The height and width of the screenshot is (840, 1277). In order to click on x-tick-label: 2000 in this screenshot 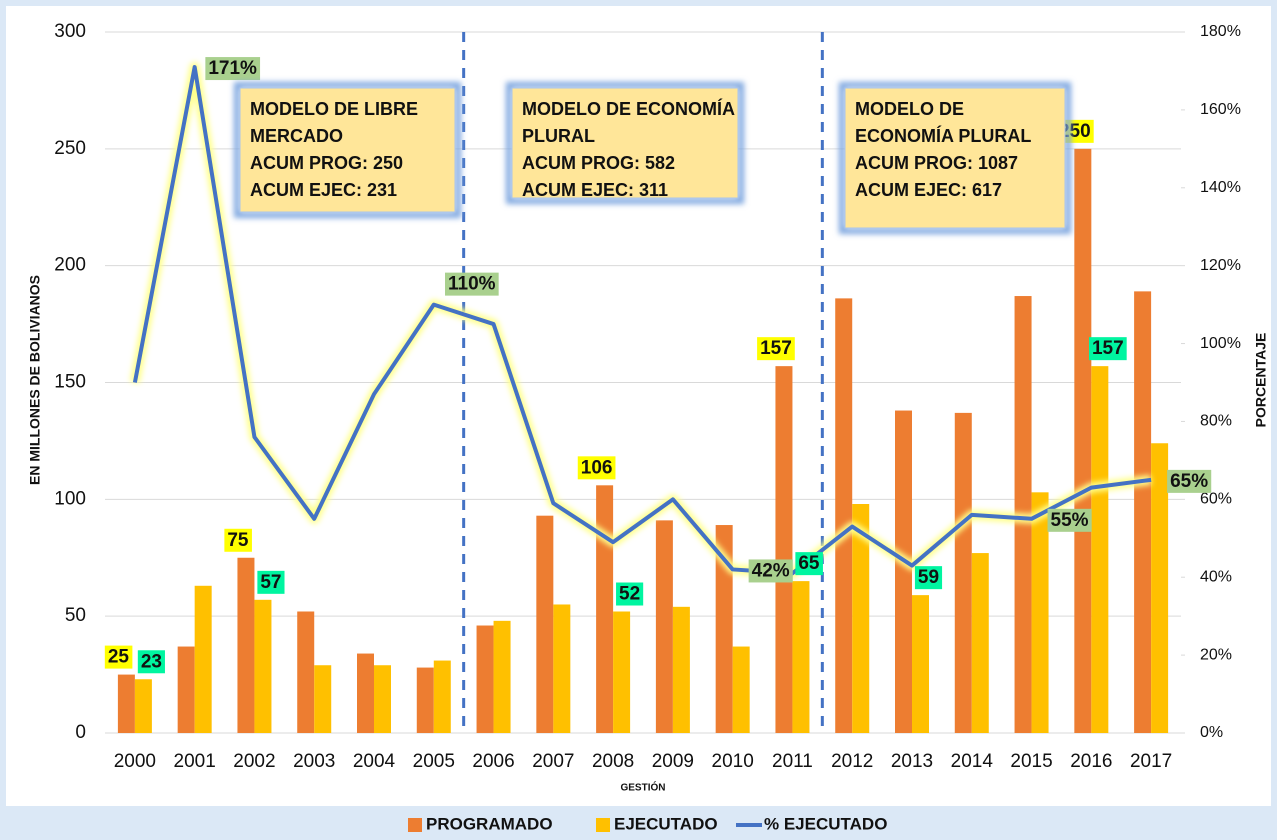, I will do `click(135, 761)`.